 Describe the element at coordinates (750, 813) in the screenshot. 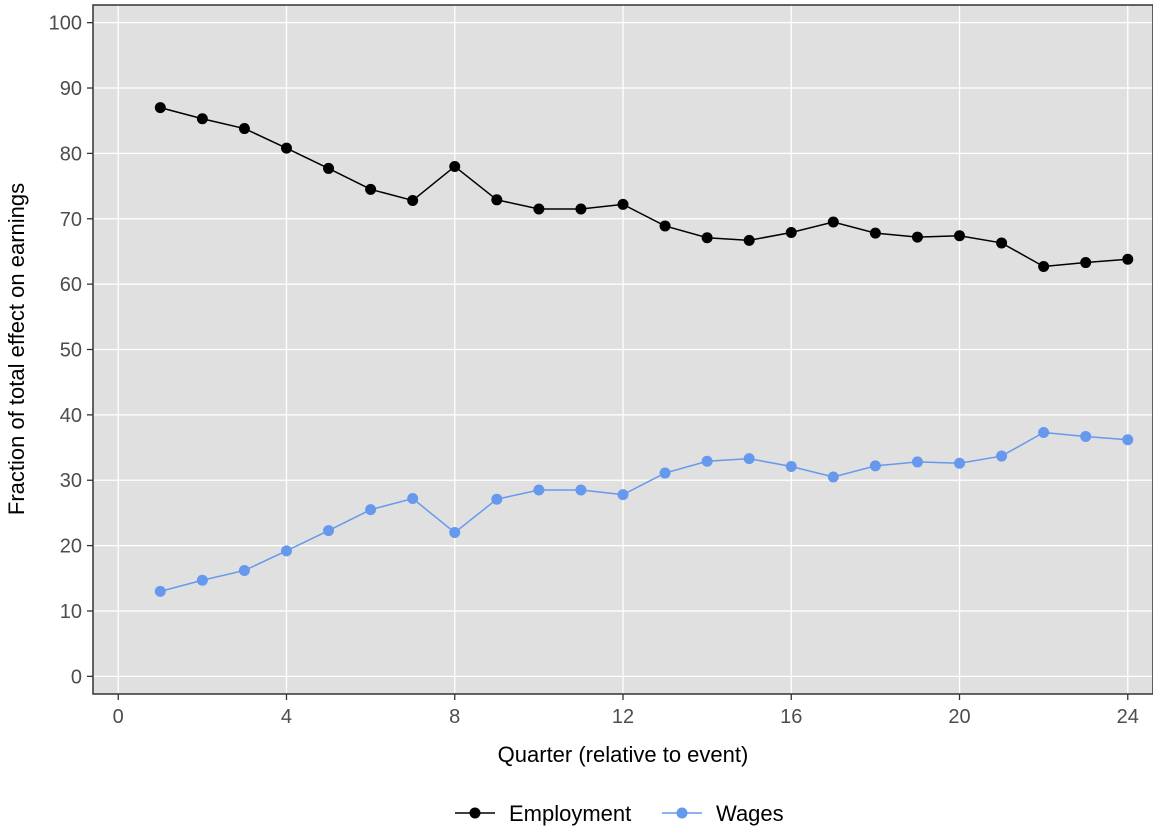

I see `legend-label: Wages` at that location.